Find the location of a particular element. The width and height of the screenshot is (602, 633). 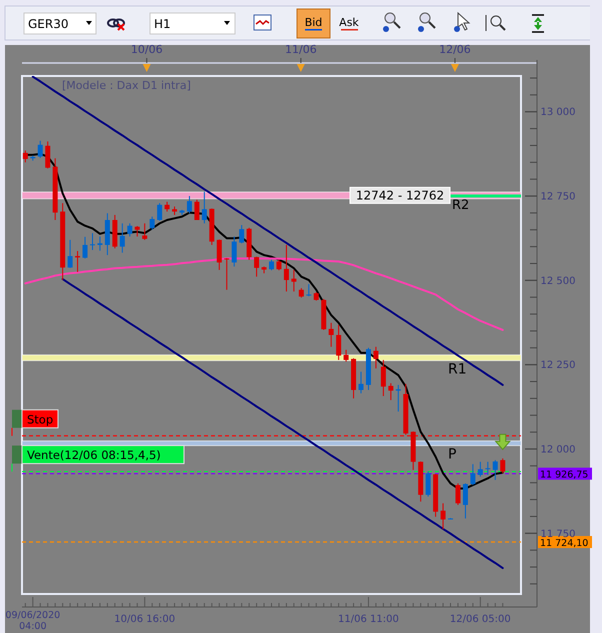

ask-button: Ask is located at coordinates (349, 23).